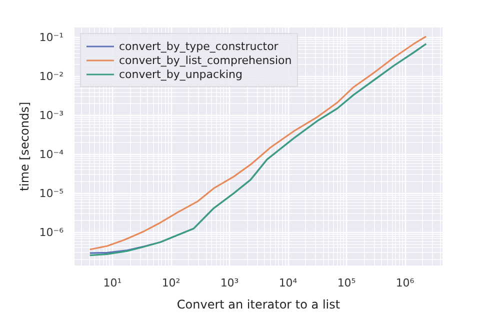 This screenshot has height=319, width=495. What do you see at coordinates (346, 283) in the screenshot?
I see `x-tick-label: 10⁵` at bounding box center [346, 283].